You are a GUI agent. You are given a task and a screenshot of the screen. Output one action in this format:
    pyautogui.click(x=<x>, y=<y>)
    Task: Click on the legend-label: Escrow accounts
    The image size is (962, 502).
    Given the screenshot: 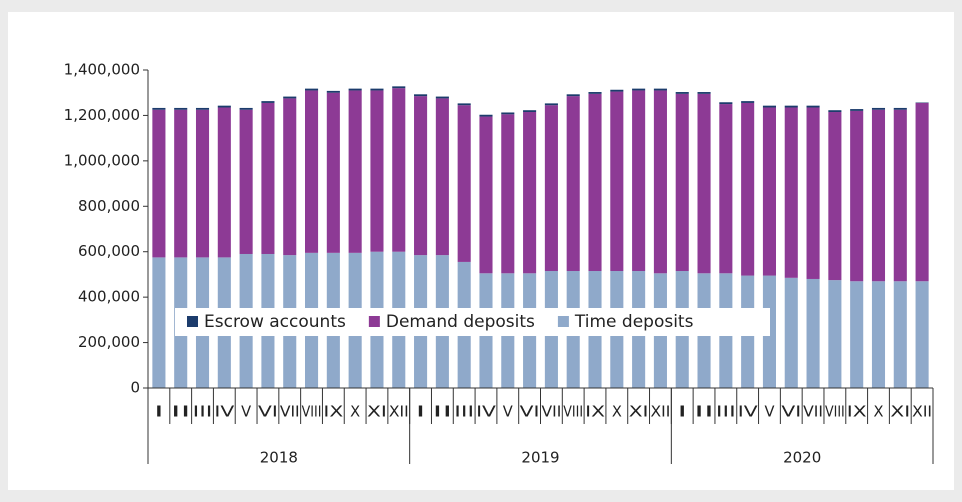 What is the action you would take?
    pyautogui.click(x=275, y=322)
    